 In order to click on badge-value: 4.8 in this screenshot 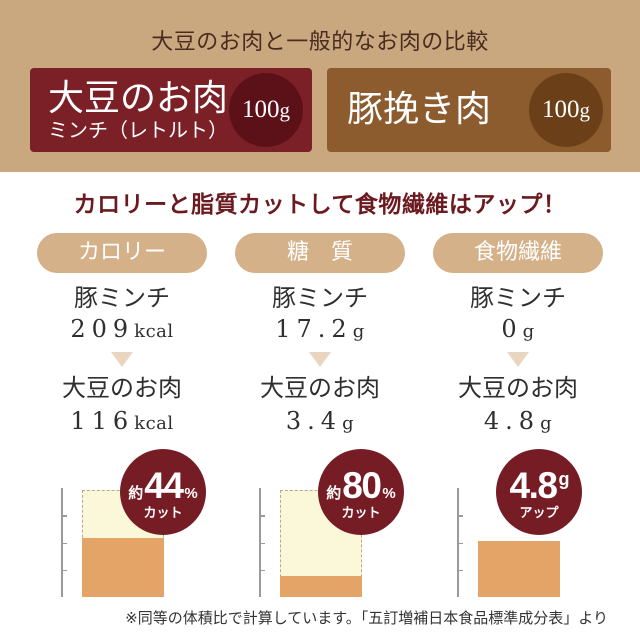, I will do `click(533, 485)`.